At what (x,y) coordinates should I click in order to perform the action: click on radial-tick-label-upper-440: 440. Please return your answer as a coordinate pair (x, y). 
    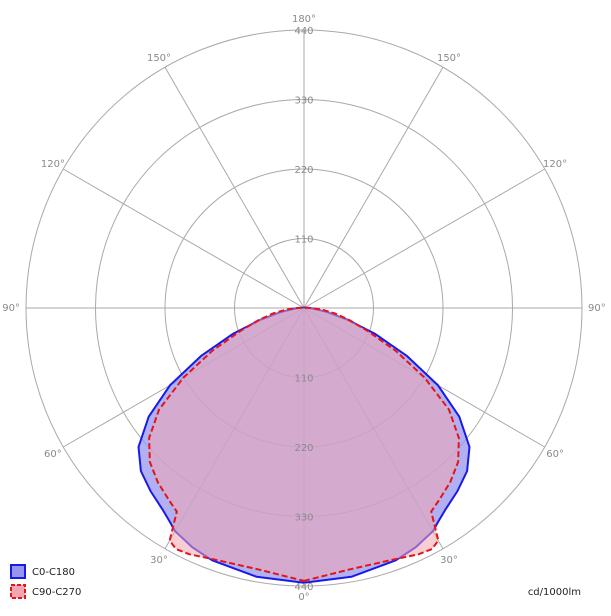
    Looking at the image, I should click on (303, 31).